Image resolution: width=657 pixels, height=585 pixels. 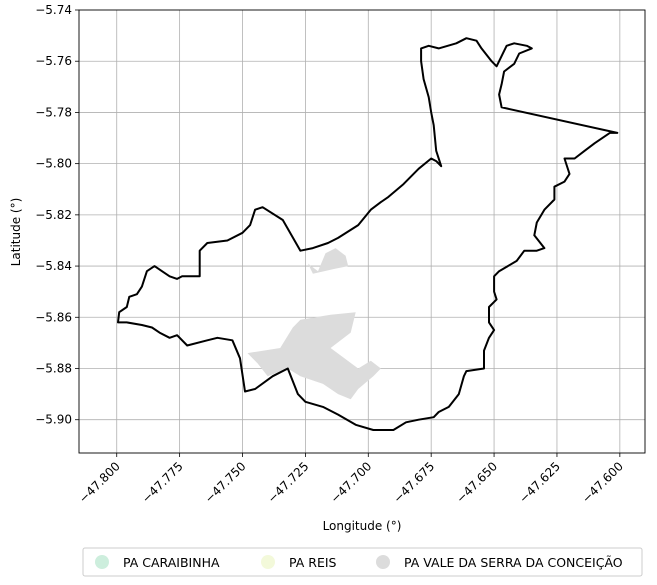 What do you see at coordinates (53, 420) in the screenshot?
I see `y-tick-label: −5.90` at bounding box center [53, 420].